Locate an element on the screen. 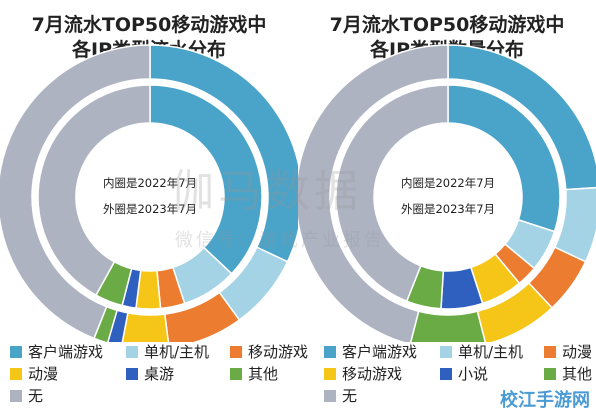 The width and height of the screenshot is (596, 413). chart-legend-count: 客户端游戏 单机/主机 动漫移动游戏 小说 其他无 is located at coordinates (447, 377).